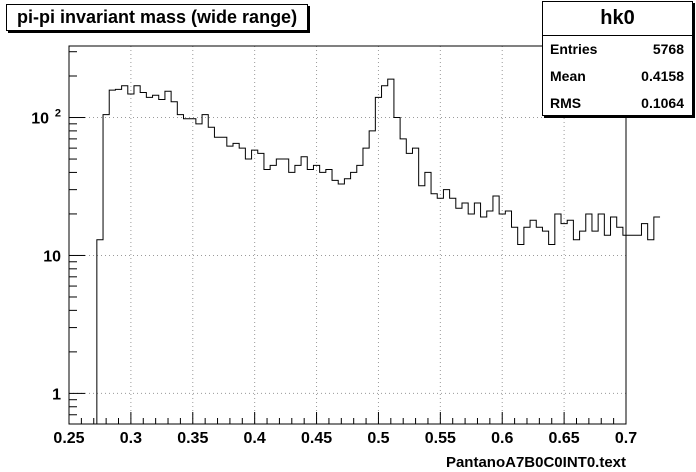  What do you see at coordinates (157, 17) in the screenshot?
I see `histogram-title: pi-pi invariant mass (wide range)` at bounding box center [157, 17].